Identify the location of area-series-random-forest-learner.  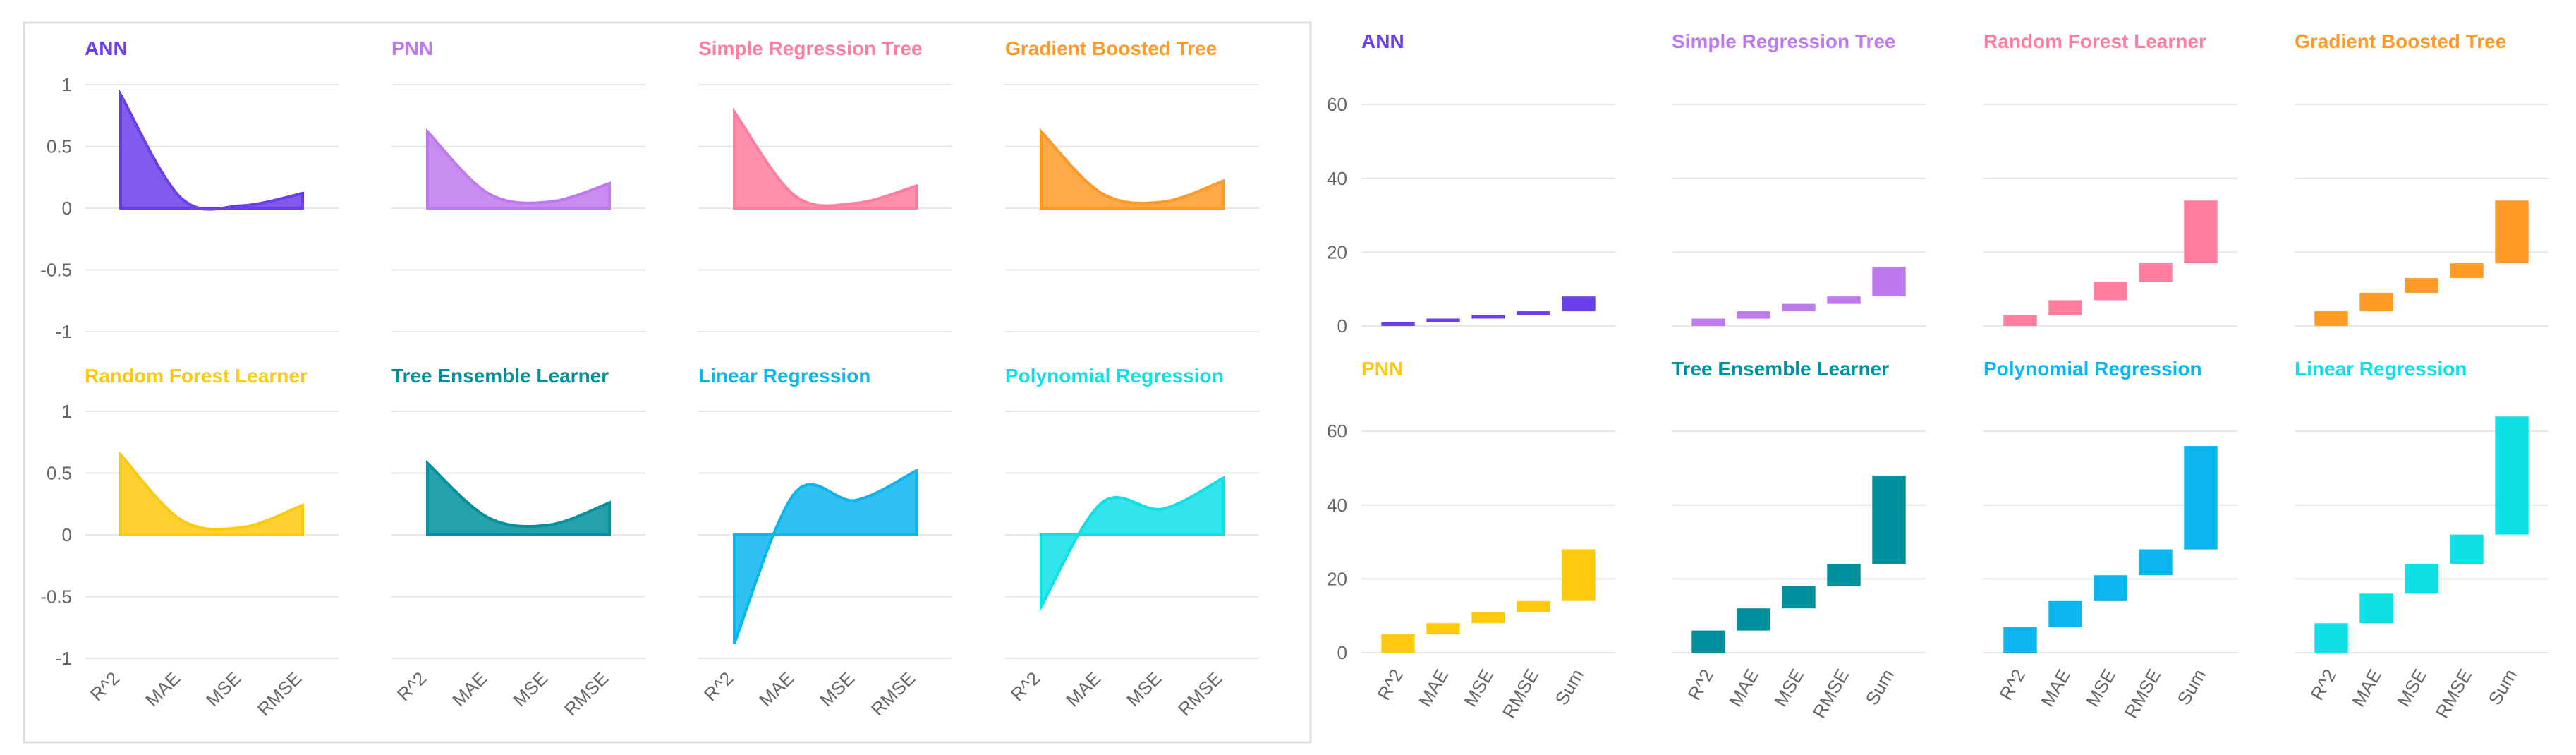
(211, 493).